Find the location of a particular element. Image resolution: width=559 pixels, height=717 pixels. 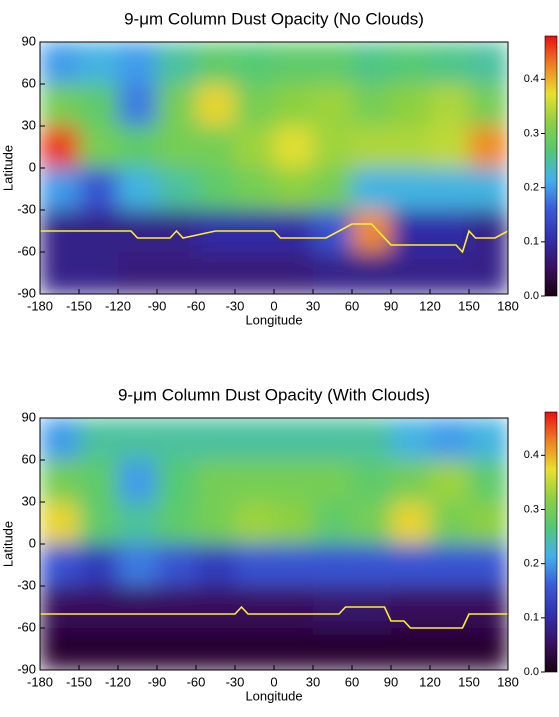

colorbar-tick-label: 0.2 is located at coordinates (531, 564).